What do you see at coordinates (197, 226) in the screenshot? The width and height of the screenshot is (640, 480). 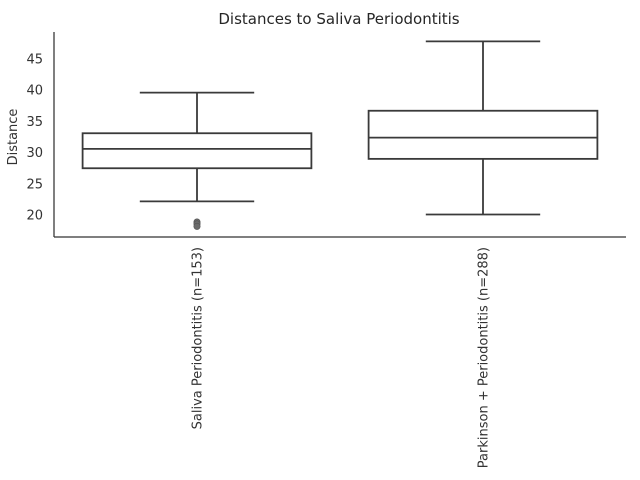 I see `outlier-point` at bounding box center [197, 226].